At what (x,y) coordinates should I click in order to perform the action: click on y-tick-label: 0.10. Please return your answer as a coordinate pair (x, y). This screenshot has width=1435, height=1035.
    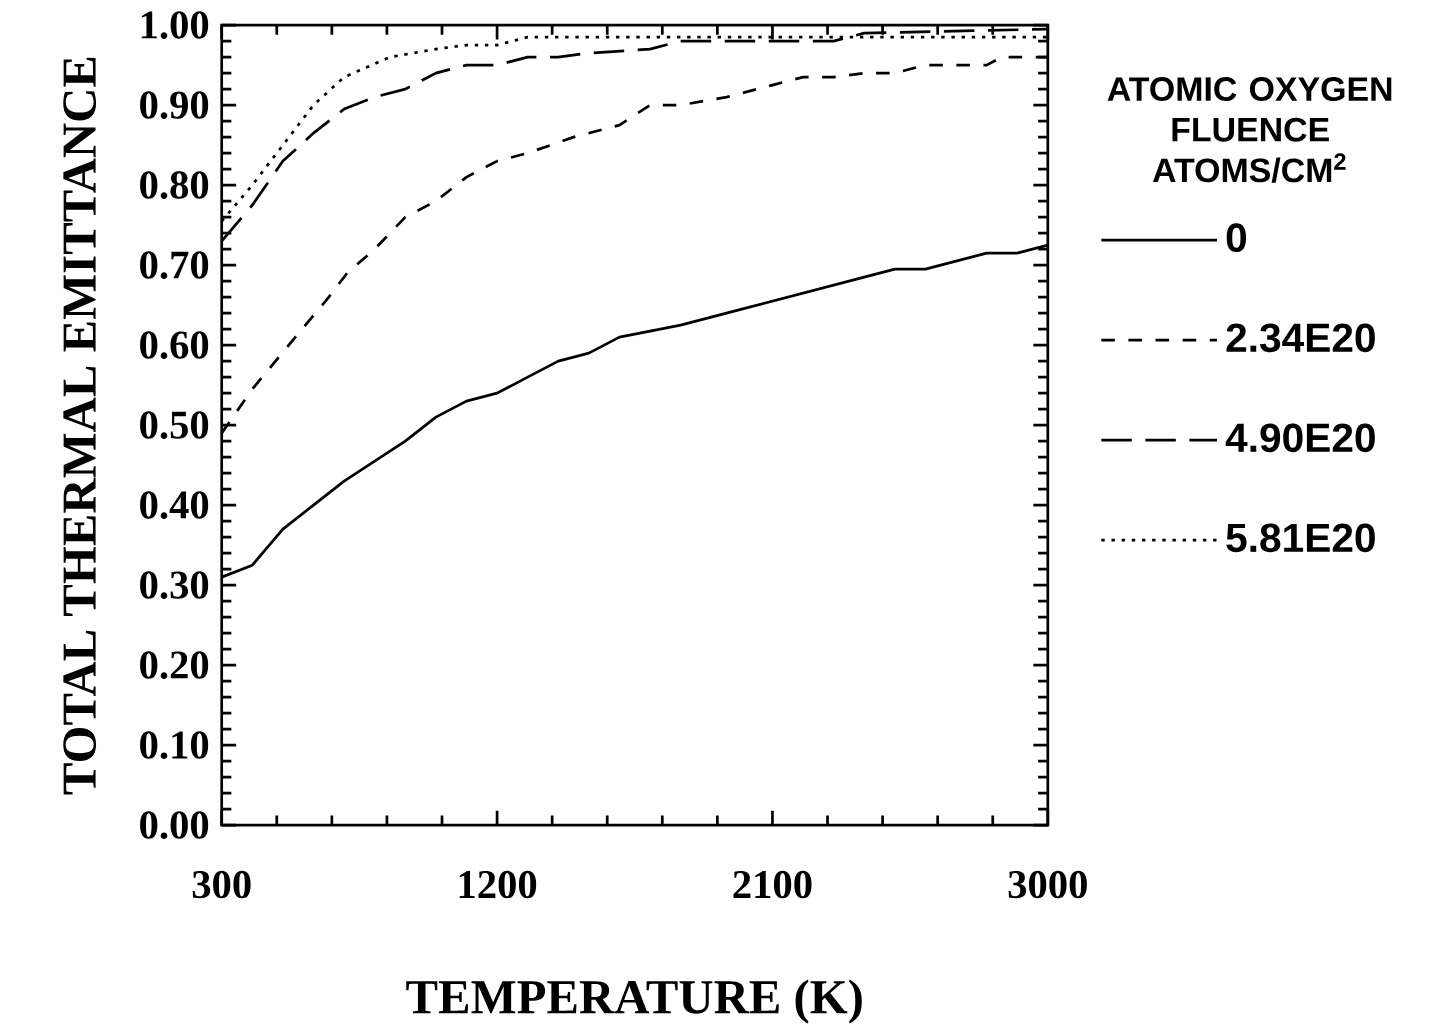
    Looking at the image, I should click on (174, 745).